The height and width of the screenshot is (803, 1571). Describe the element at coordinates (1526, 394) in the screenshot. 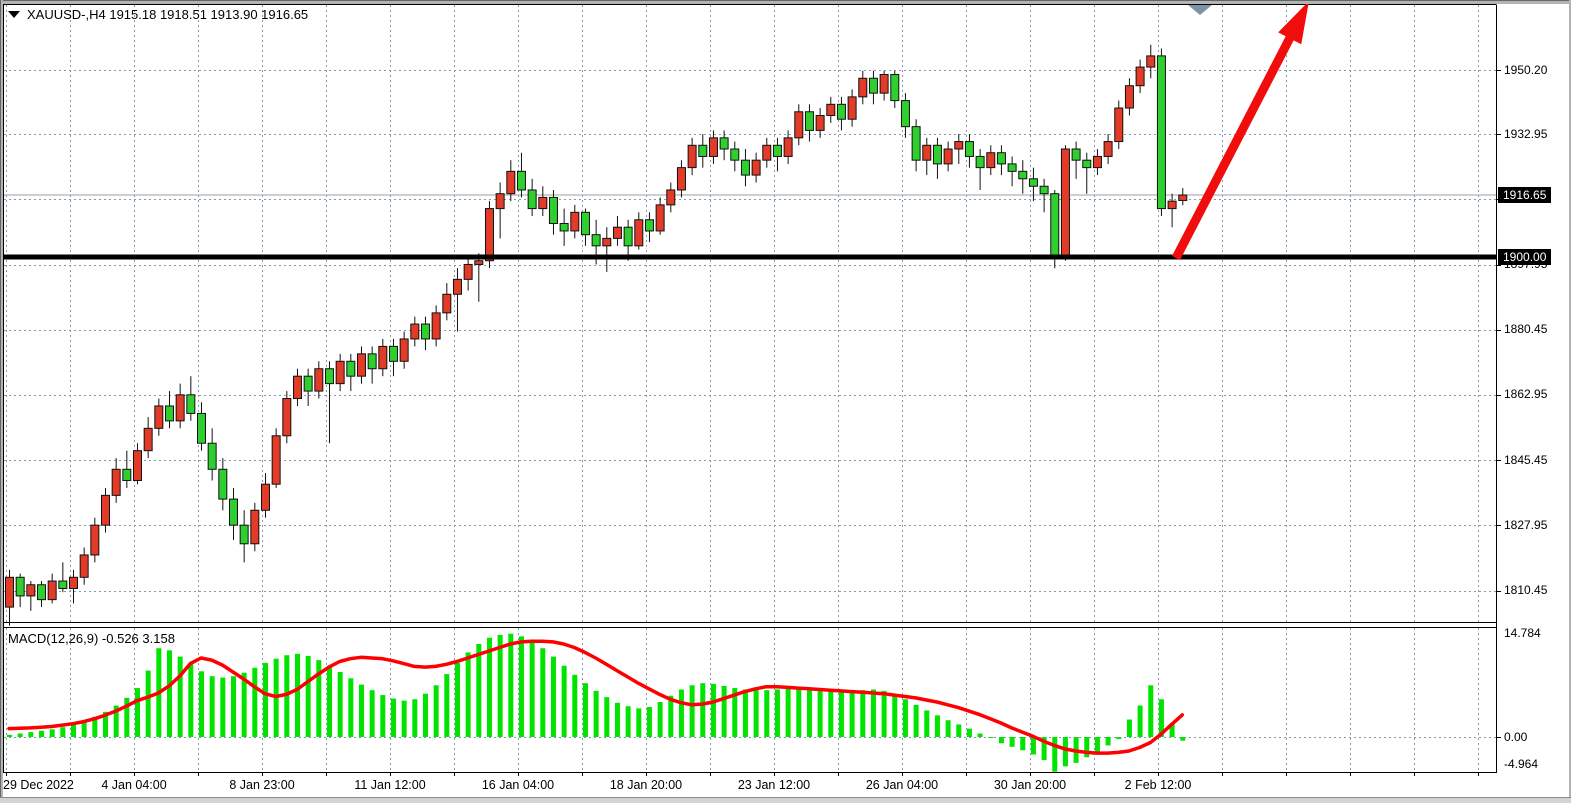

I see `price-tick-label: 1862.95` at that location.